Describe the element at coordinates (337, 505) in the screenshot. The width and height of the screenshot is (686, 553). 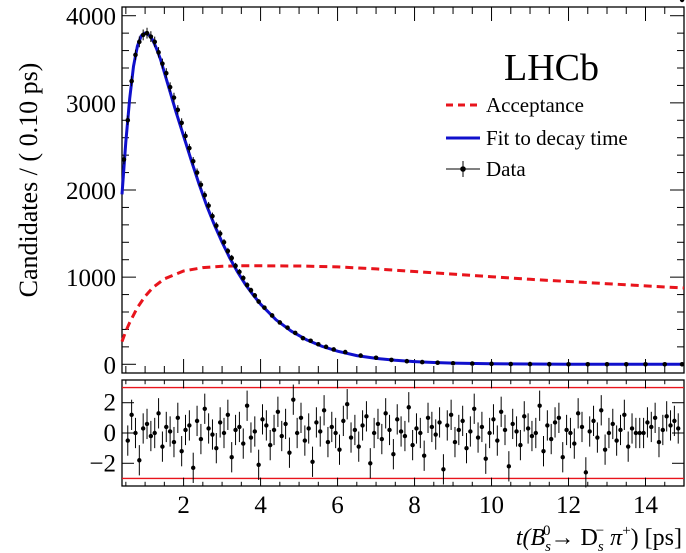
I see `x-tick-label: 6` at that location.